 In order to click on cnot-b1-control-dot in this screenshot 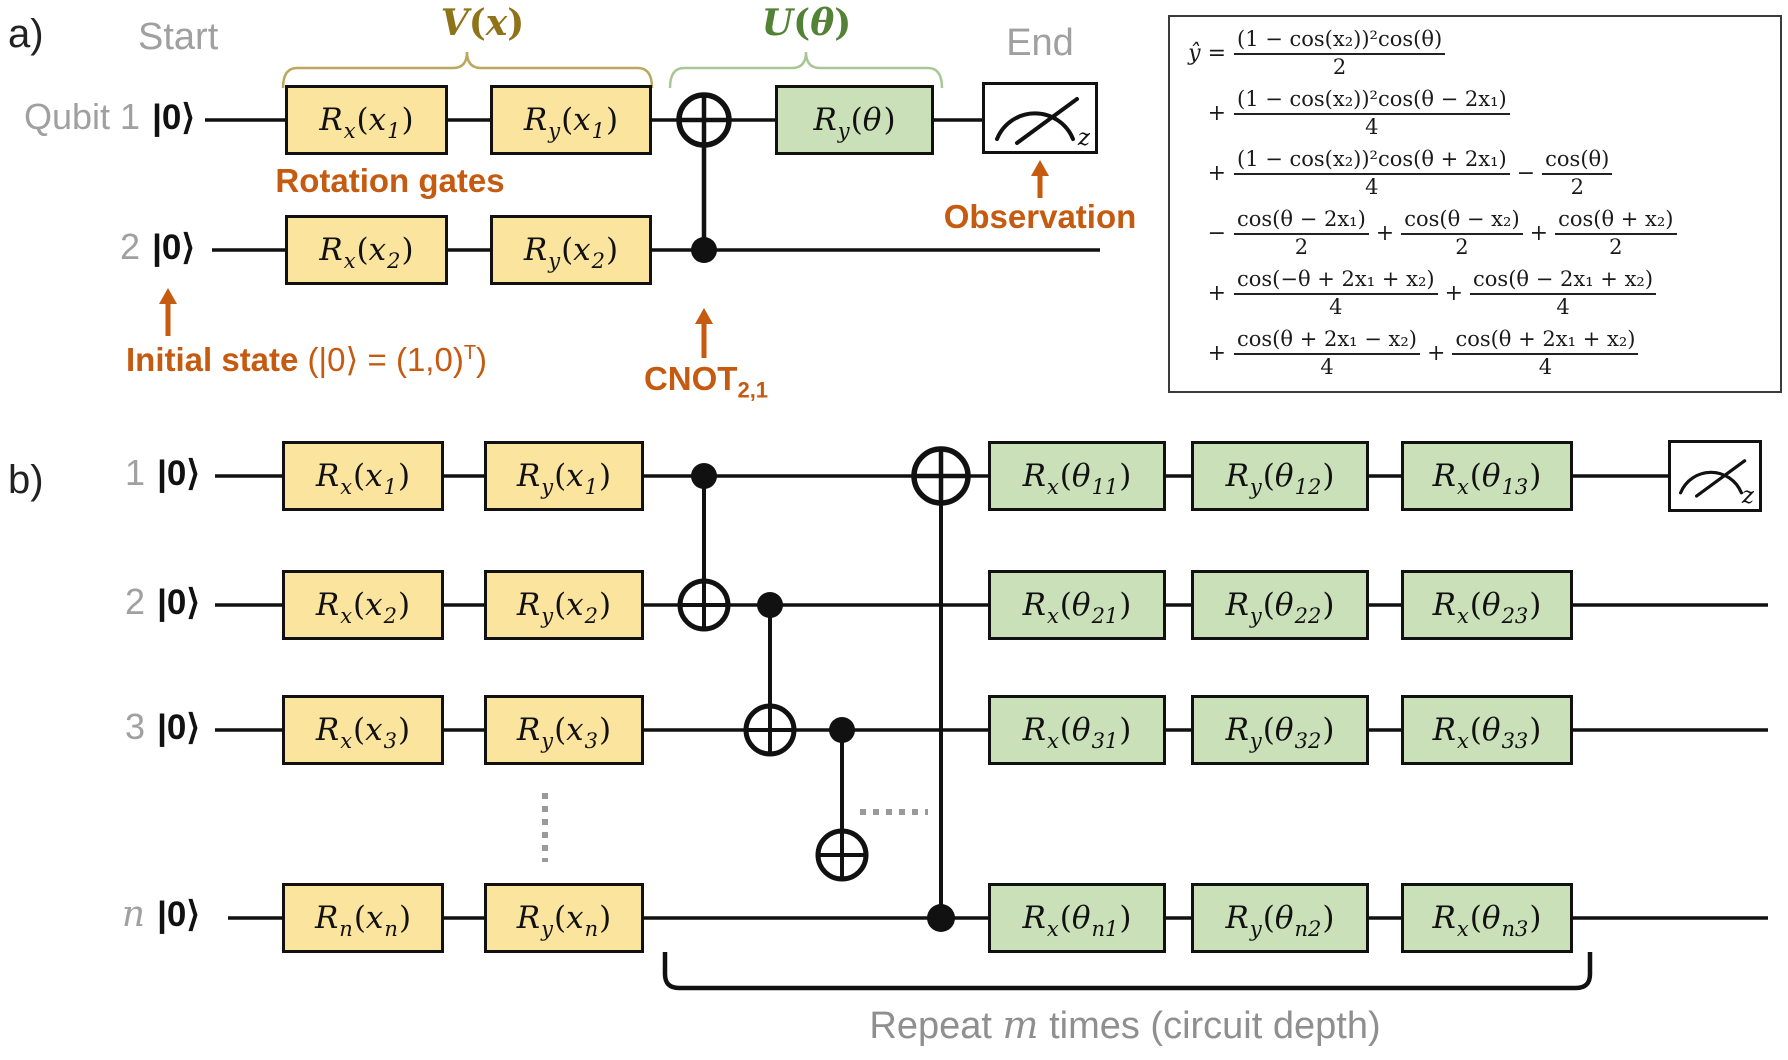, I will do `click(704, 476)`.